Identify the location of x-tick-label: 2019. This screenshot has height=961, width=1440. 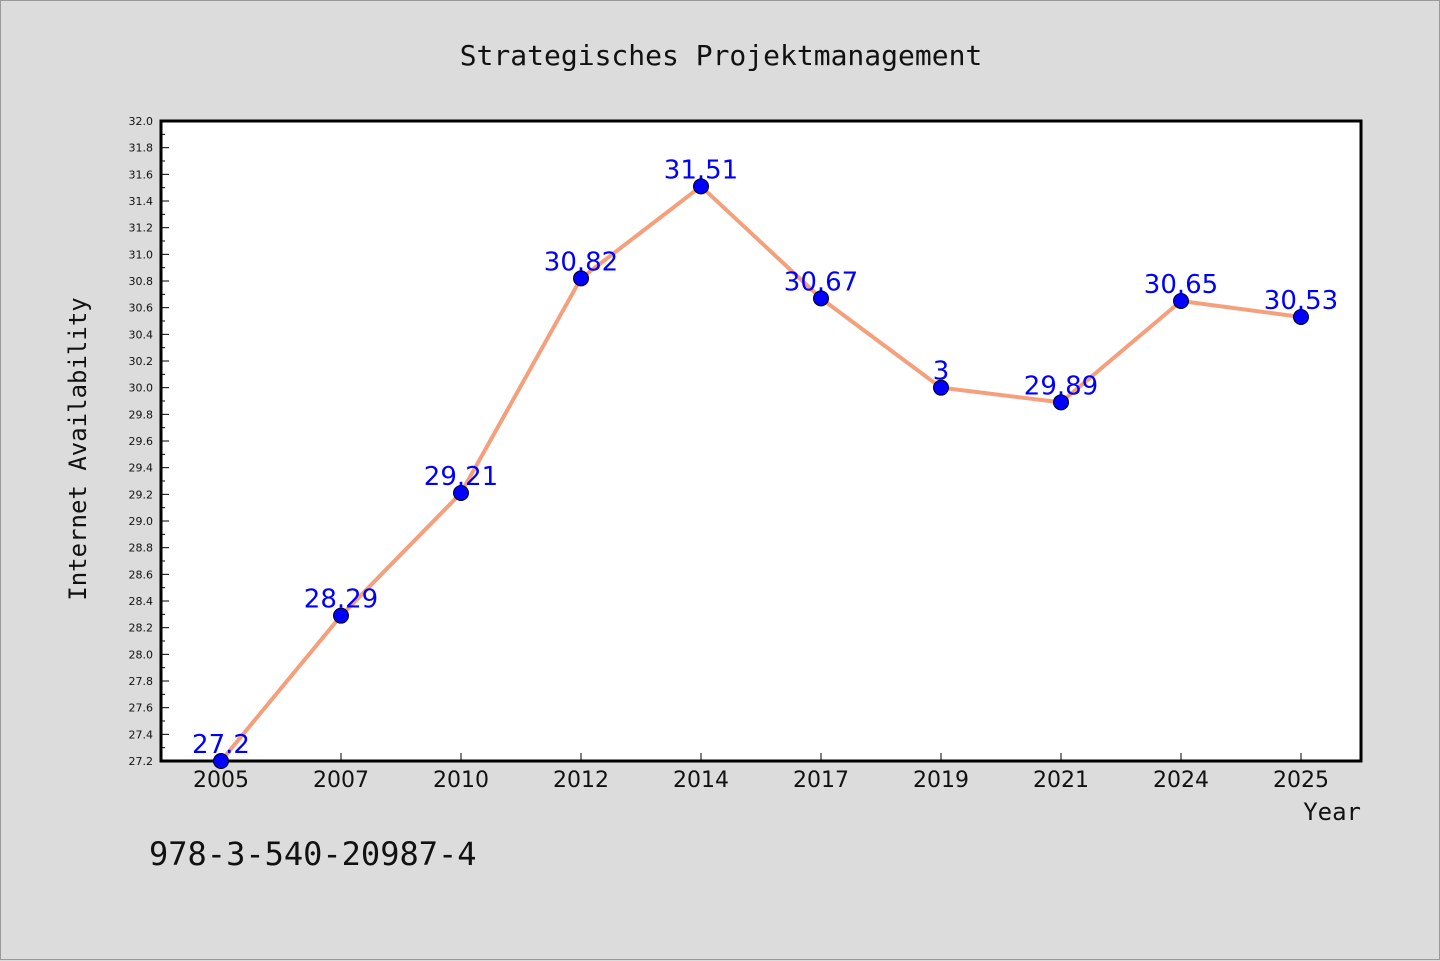
(941, 780).